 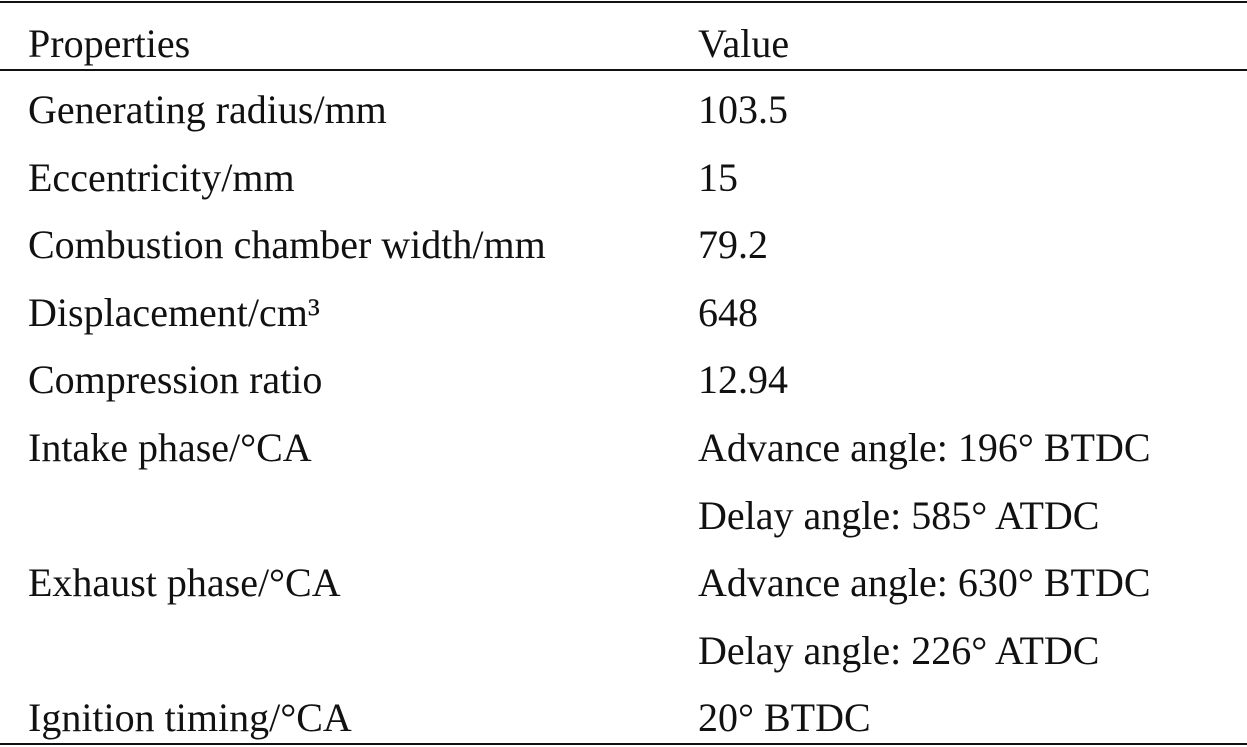 I want to click on value-cell: Delay angle: 226° ATDC, so click(x=899, y=650).